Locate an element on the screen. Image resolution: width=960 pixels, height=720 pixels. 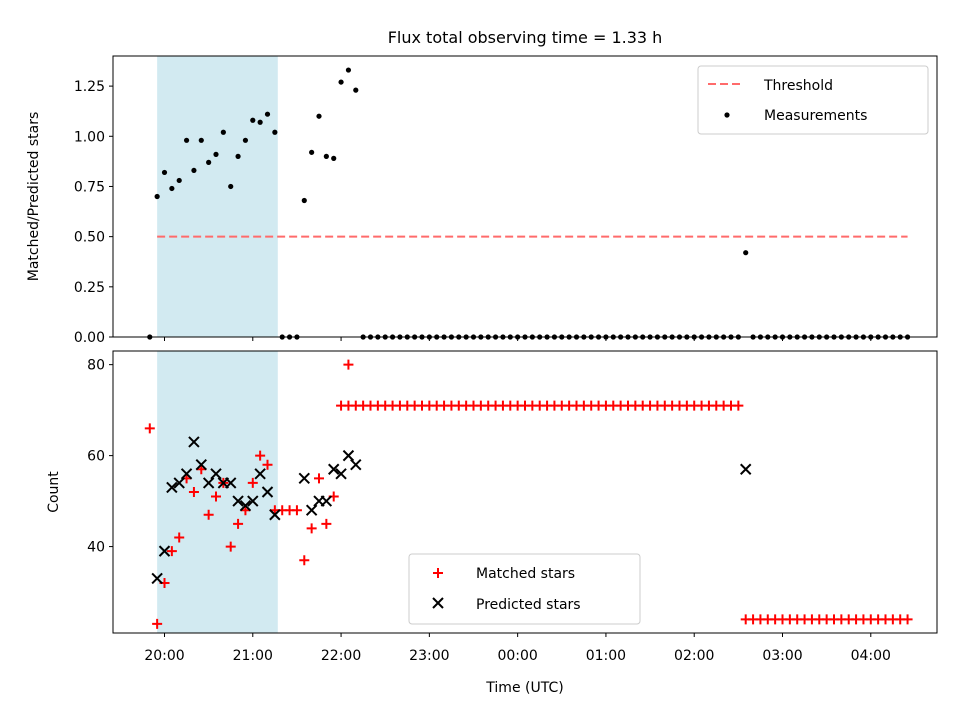
y-tick-label: 1.00 is located at coordinates (89, 137).